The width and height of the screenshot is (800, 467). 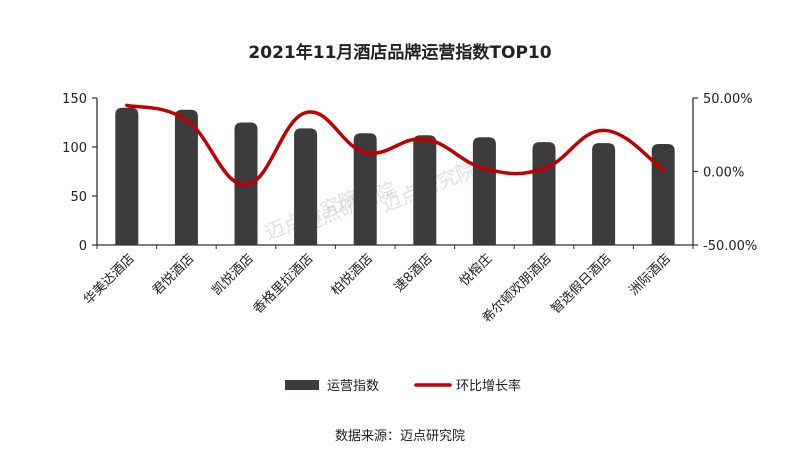 I want to click on category-label: 柏悦酒店, so click(x=352, y=274).